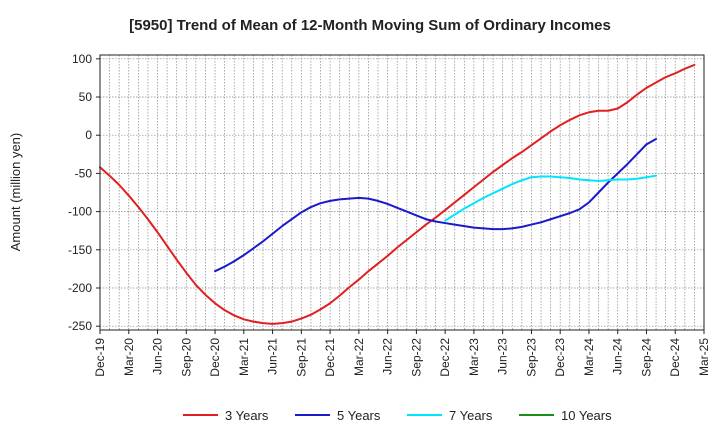 The height and width of the screenshot is (440, 720). I want to click on y-tick-label: 100, so click(82, 59).